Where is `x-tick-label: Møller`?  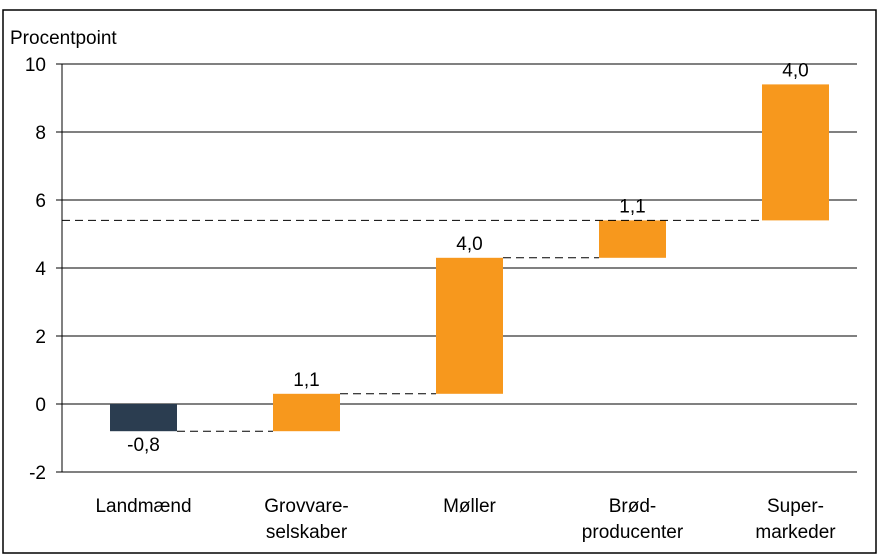 x-tick-label: Møller is located at coordinates (469, 506).